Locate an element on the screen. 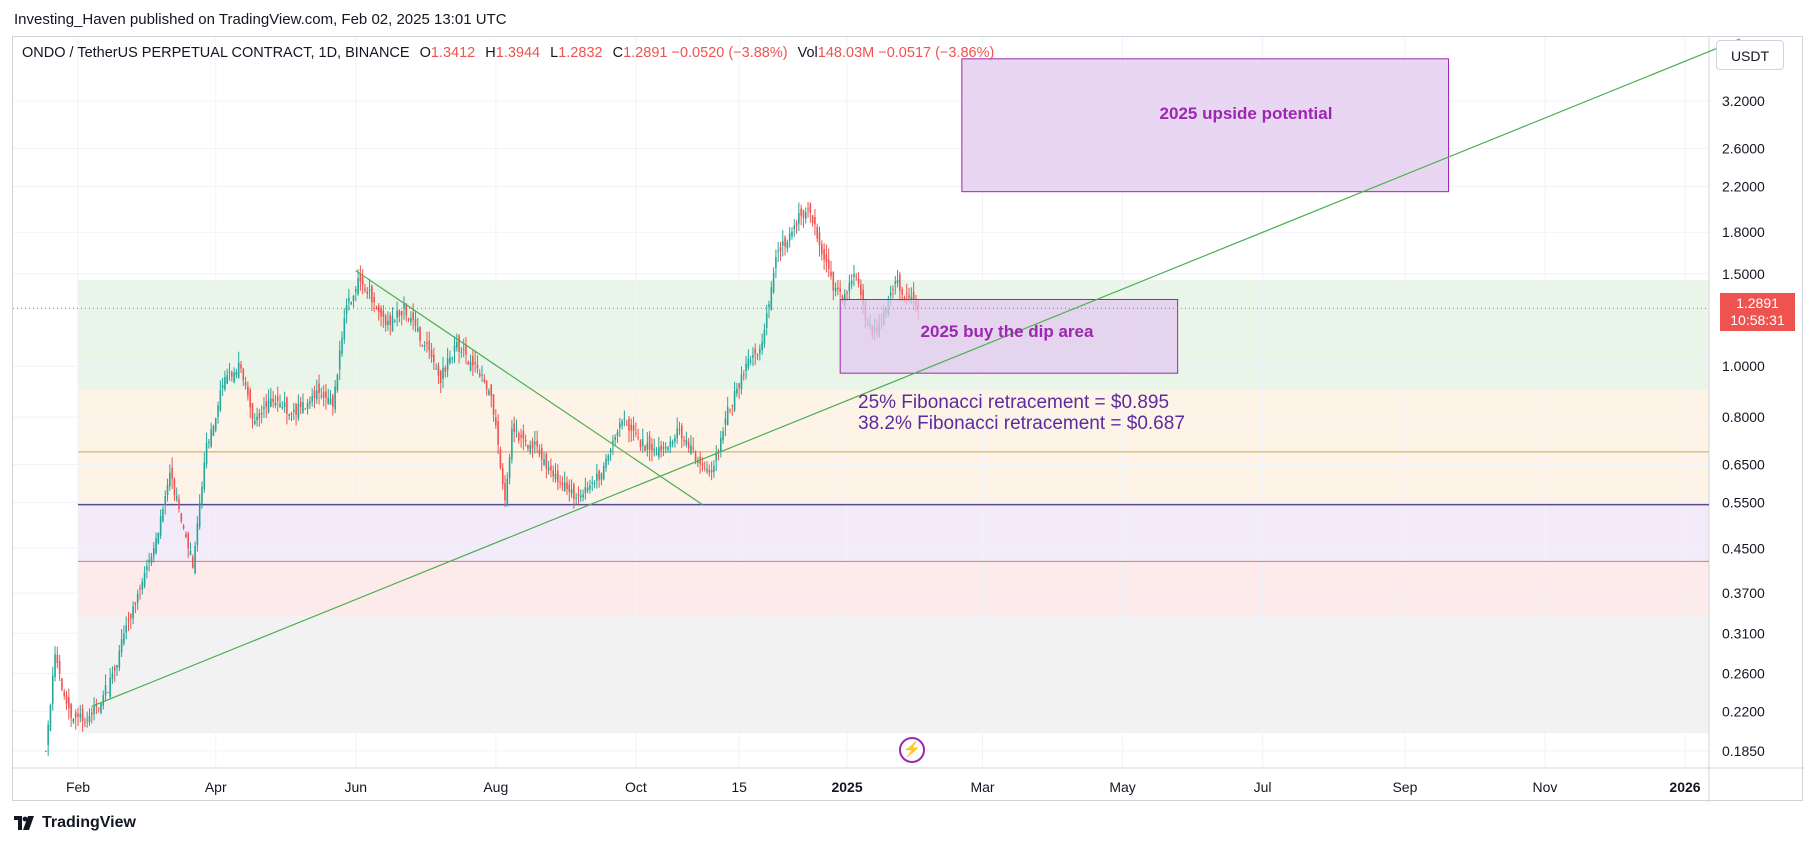 Image resolution: width=1814 pixels, height=846 pixels. y-tick-label: 0.2200 is located at coordinates (1743, 711).